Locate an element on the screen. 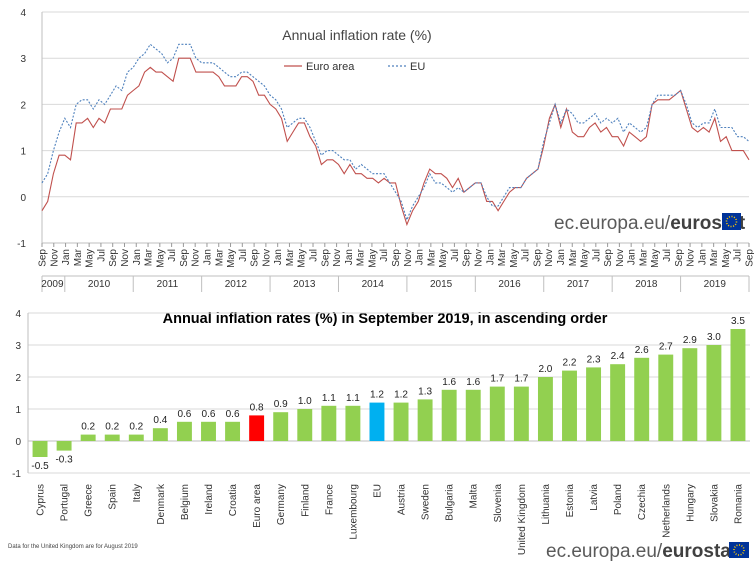 This screenshot has width=754, height=562. brand-name: eurostat is located at coordinates (700, 551).